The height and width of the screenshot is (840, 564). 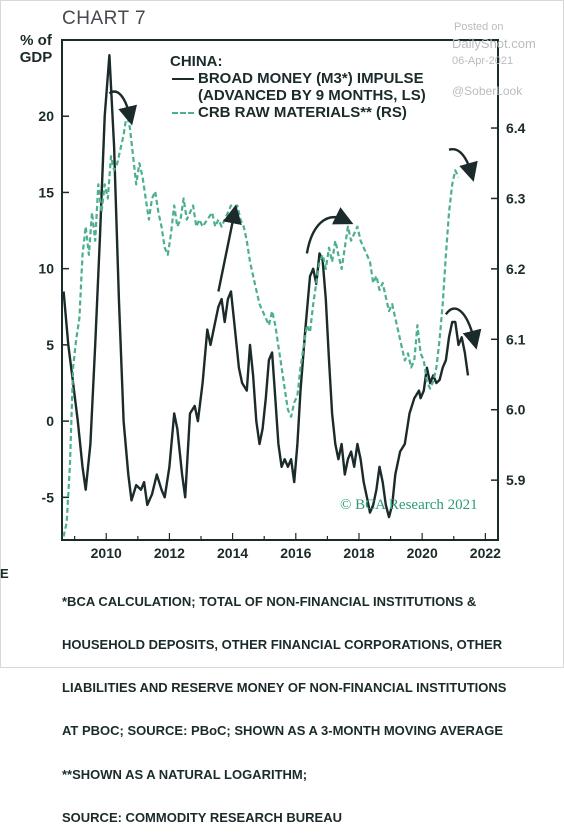 What do you see at coordinates (36, 40) in the screenshot?
I see `y-unit-line1: % of` at bounding box center [36, 40].